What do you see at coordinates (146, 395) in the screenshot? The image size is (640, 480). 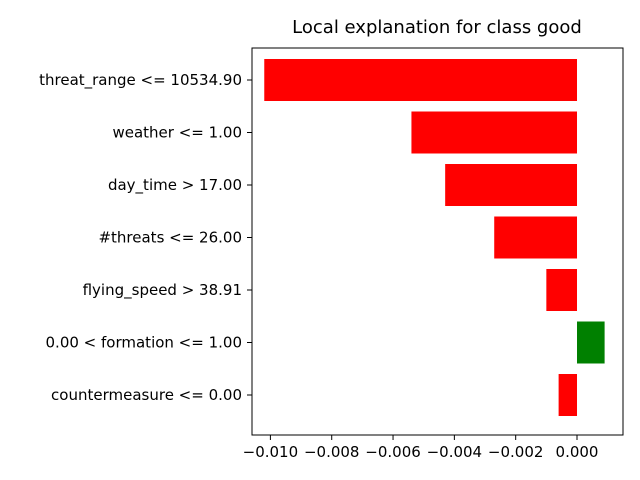 I see `y-tick-label-6: countermeasure <= 0.00` at bounding box center [146, 395].